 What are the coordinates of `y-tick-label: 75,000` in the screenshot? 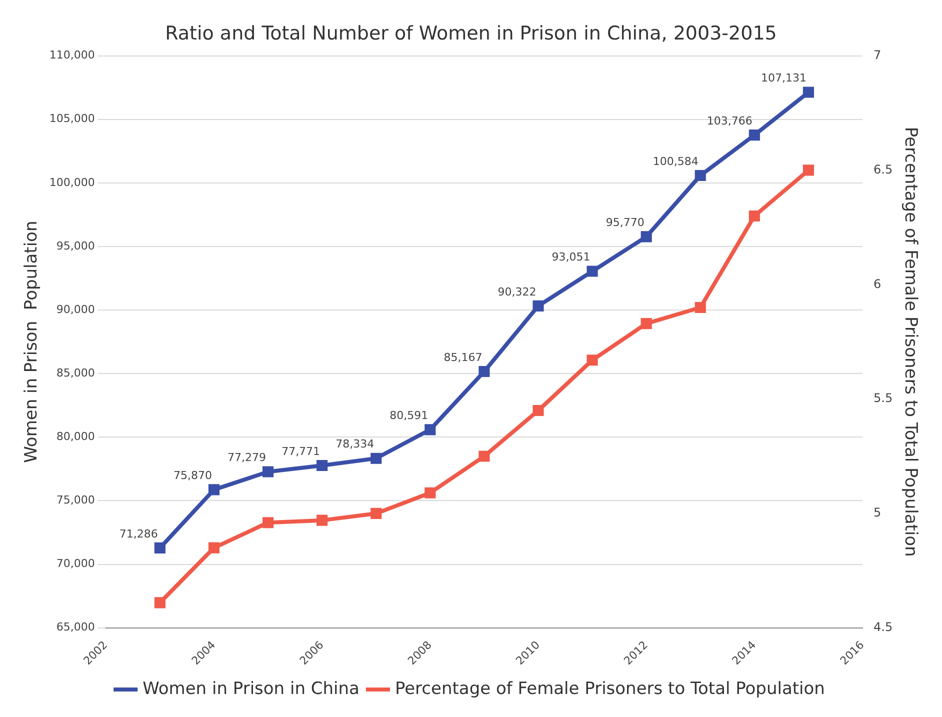 It's located at (75, 500).